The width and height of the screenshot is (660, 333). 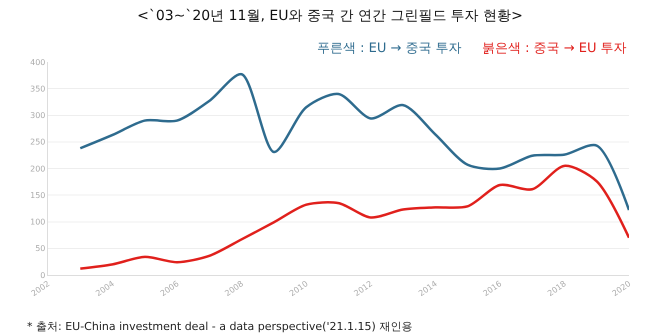 What do you see at coordinates (219, 326) in the screenshot?
I see `text: * 출처: EU-China investment deal - a data perspective('21.1.15) 재인용` at bounding box center [219, 326].